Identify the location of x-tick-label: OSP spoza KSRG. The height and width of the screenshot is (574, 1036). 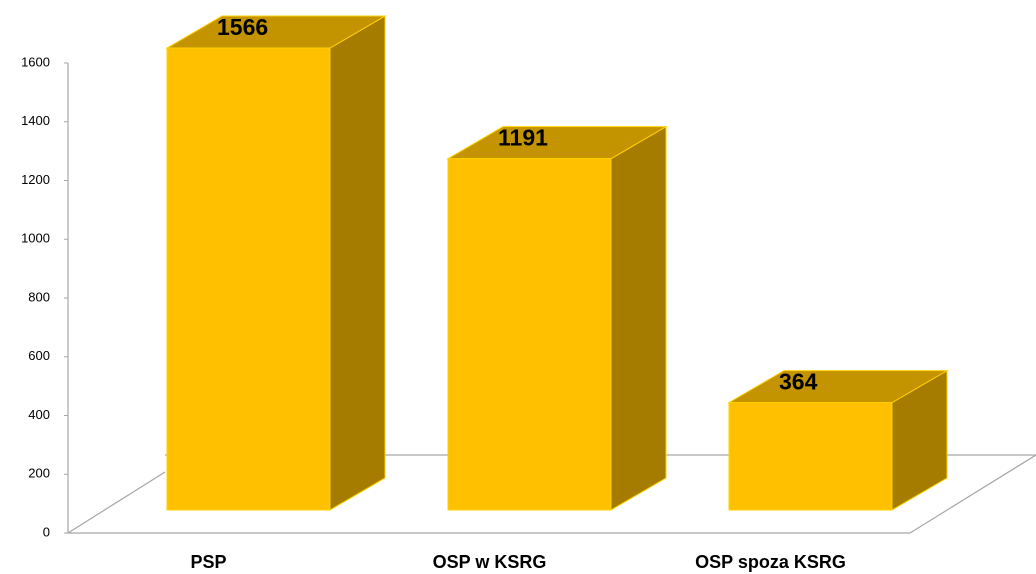
(770, 562).